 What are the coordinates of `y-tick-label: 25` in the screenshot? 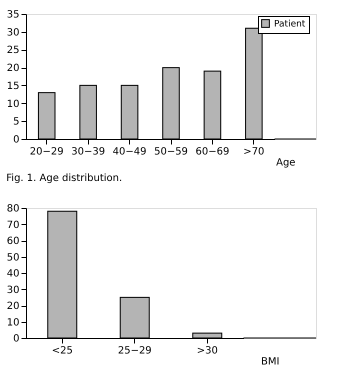 It's located at (13, 50).